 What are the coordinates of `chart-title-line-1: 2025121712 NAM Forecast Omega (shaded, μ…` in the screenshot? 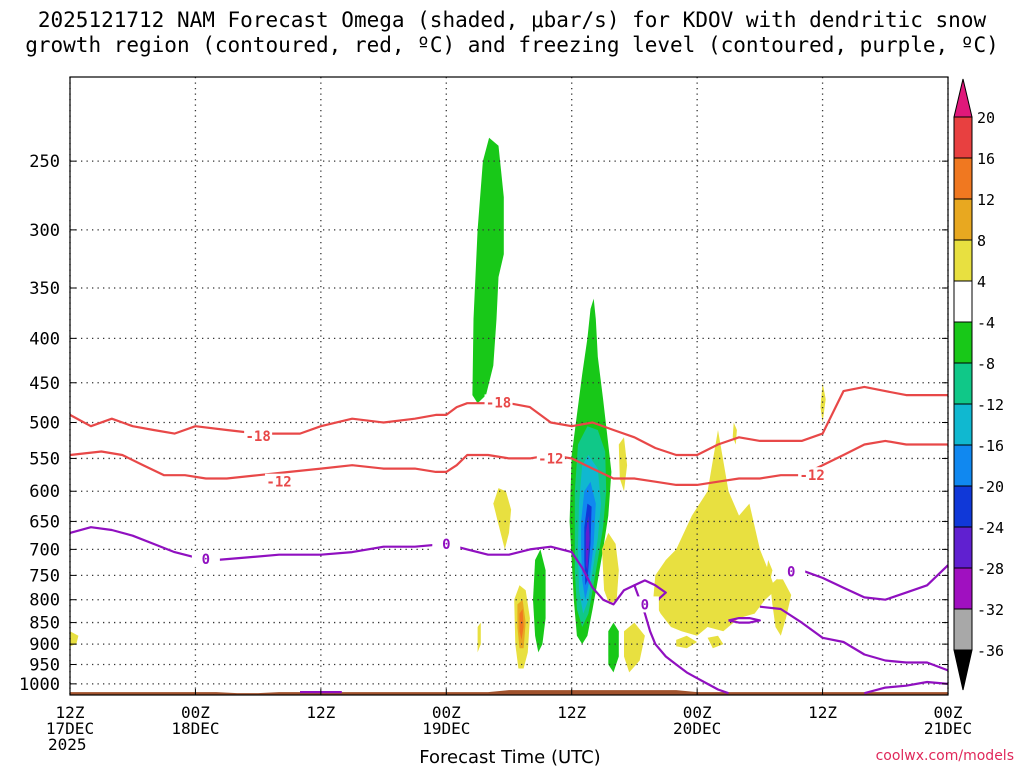 It's located at (512, 20).